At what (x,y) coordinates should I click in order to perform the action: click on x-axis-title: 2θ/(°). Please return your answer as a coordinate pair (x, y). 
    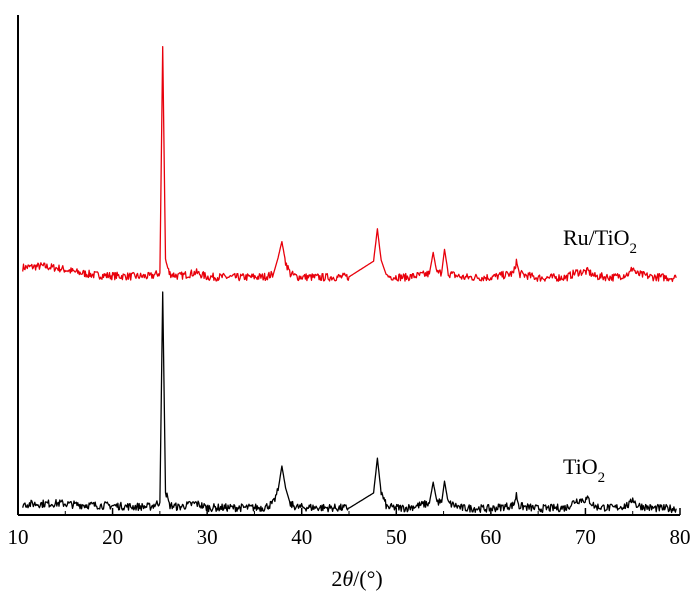
    Looking at the image, I should click on (356, 578).